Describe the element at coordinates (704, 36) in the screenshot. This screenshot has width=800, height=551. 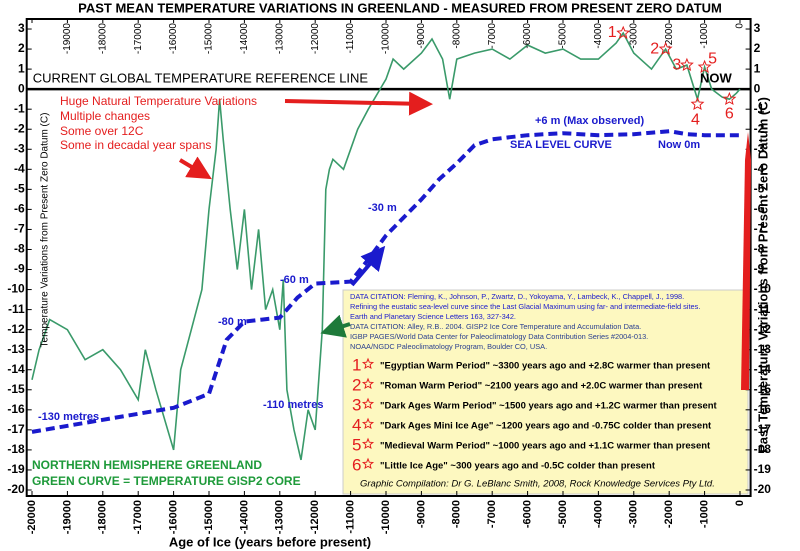
I see `x-tick-label-top: -1000` at that location.